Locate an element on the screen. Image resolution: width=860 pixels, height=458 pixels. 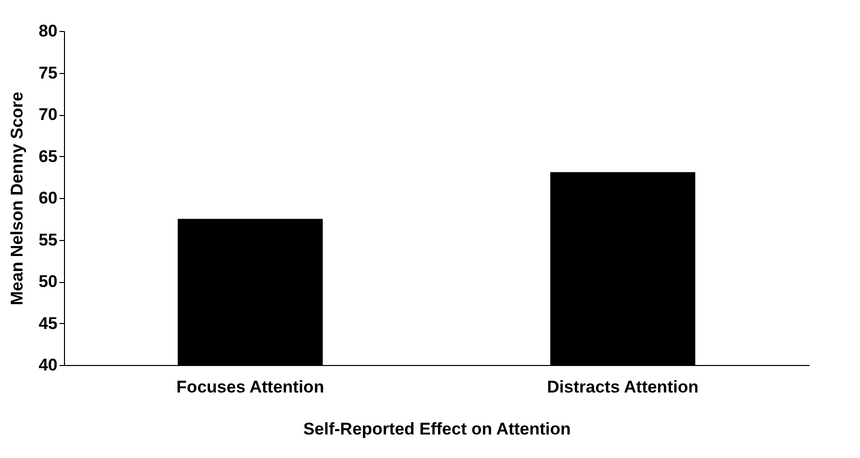
y-tick-label: 80 is located at coordinates (48, 31).